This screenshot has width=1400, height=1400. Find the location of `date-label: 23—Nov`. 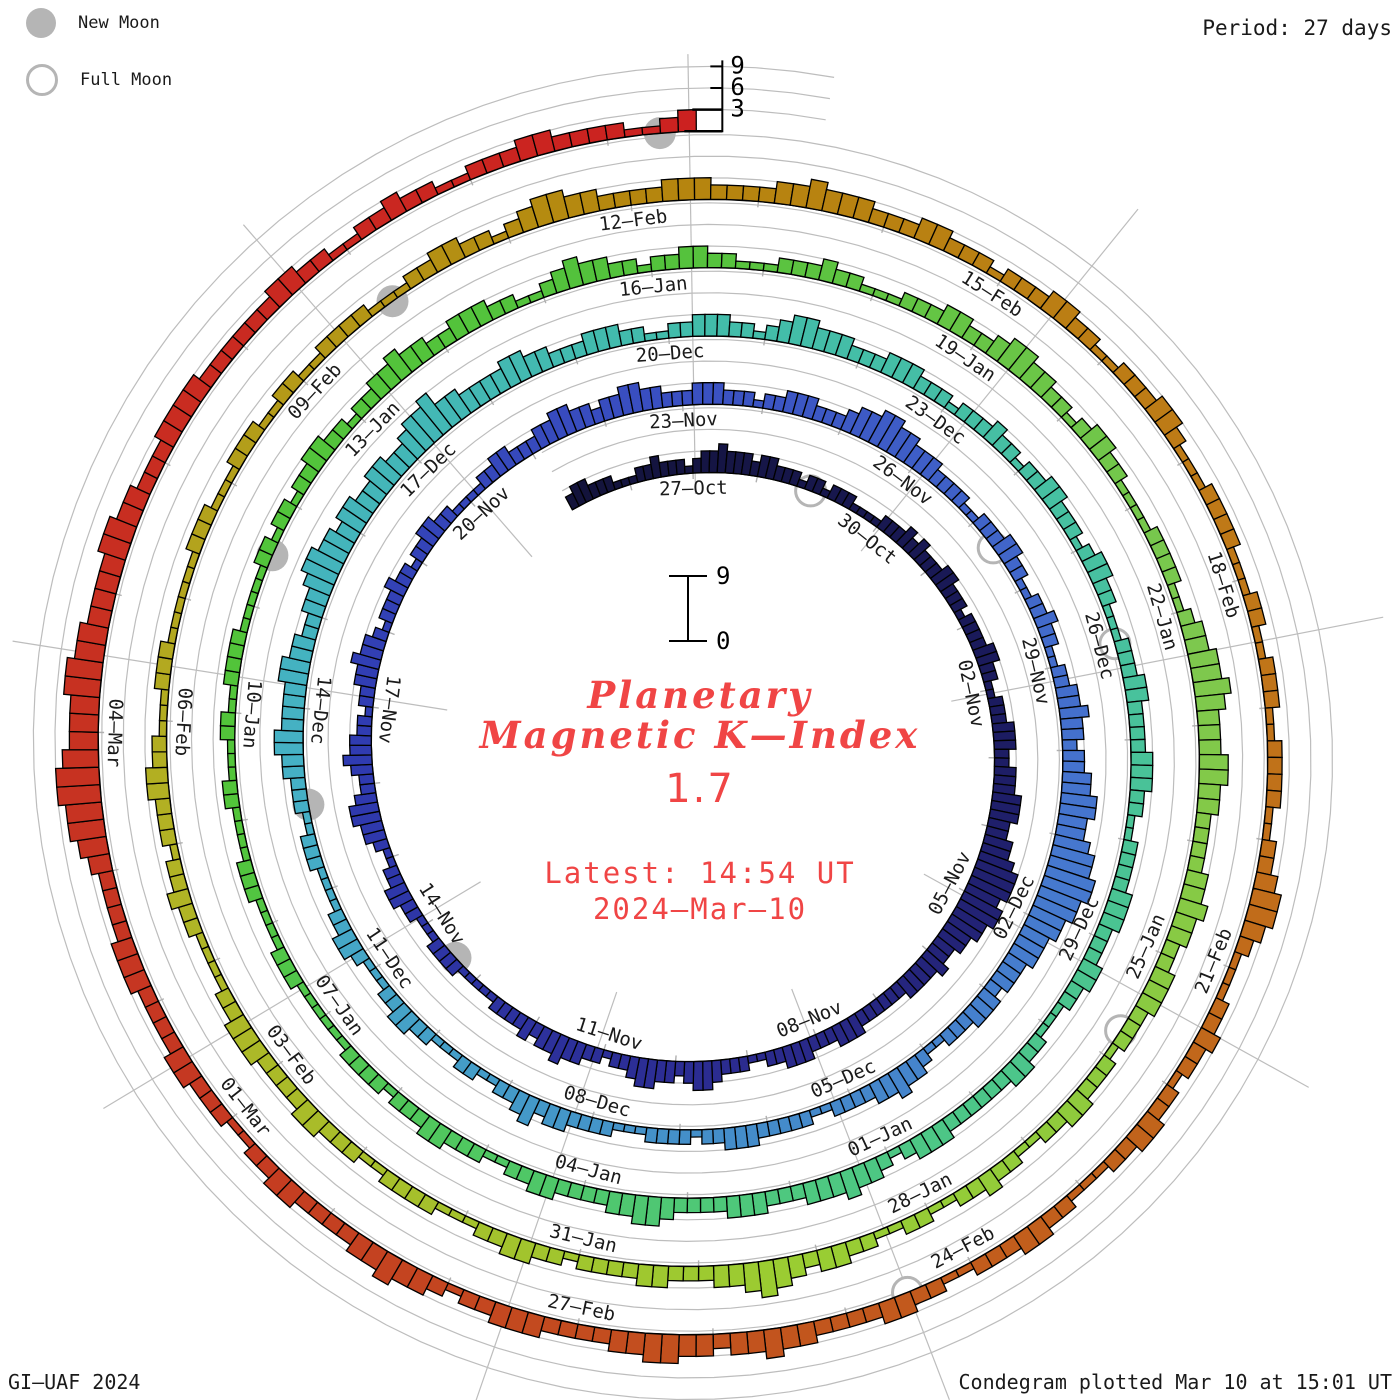

date-label: 23—Nov is located at coordinates (684, 420).